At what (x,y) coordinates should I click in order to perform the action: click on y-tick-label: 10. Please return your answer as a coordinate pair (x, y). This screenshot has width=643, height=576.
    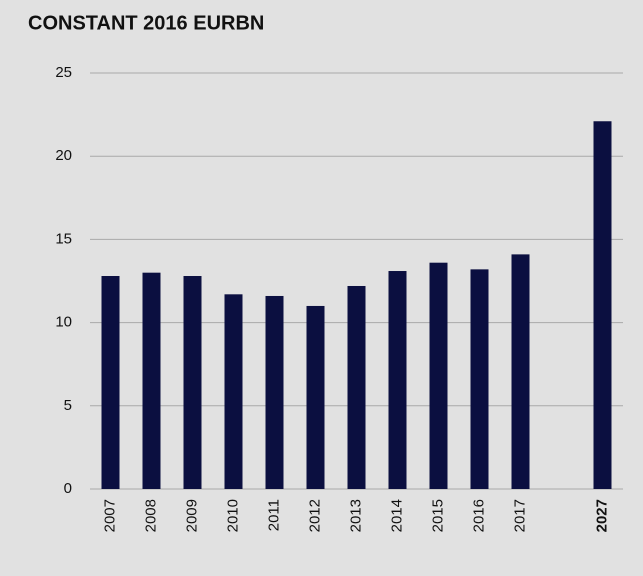
    Looking at the image, I should click on (63, 322).